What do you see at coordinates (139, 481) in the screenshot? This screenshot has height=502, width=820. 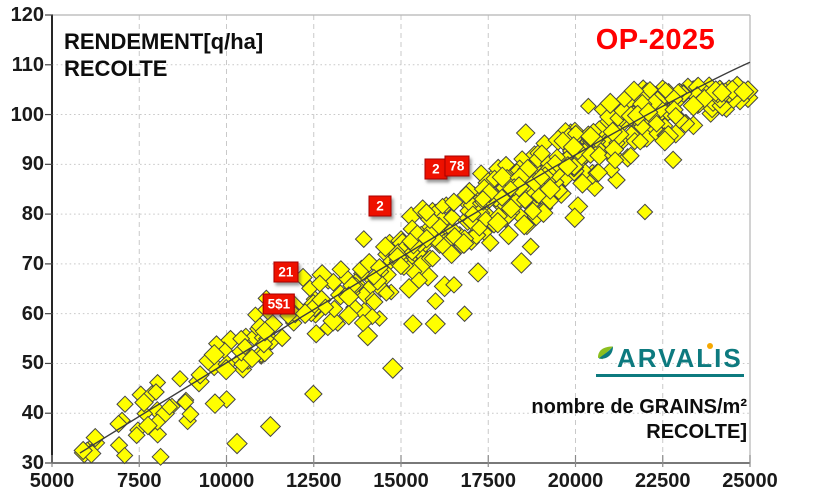 I see `x-tick-label: 7500` at bounding box center [139, 481].